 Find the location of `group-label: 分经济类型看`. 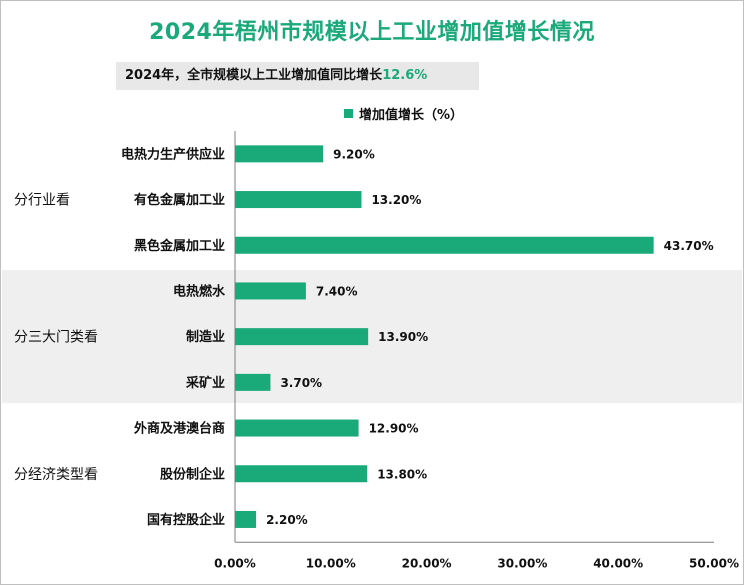

group-label: 分经济类型看 is located at coordinates (56, 475).